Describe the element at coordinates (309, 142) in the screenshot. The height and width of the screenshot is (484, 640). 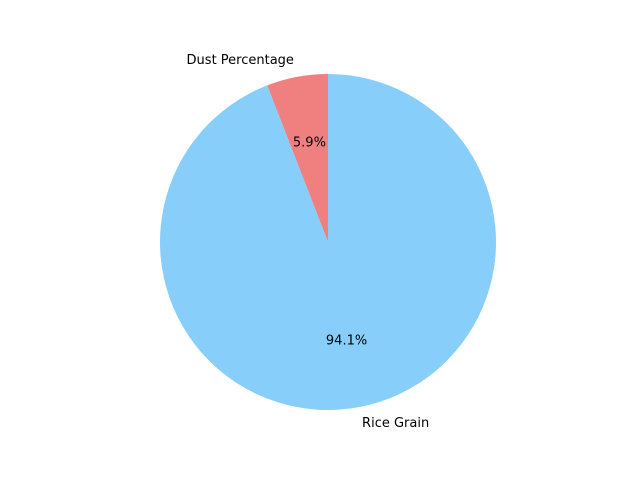
I see `slice-pct-label-0: 5.9%` at that location.